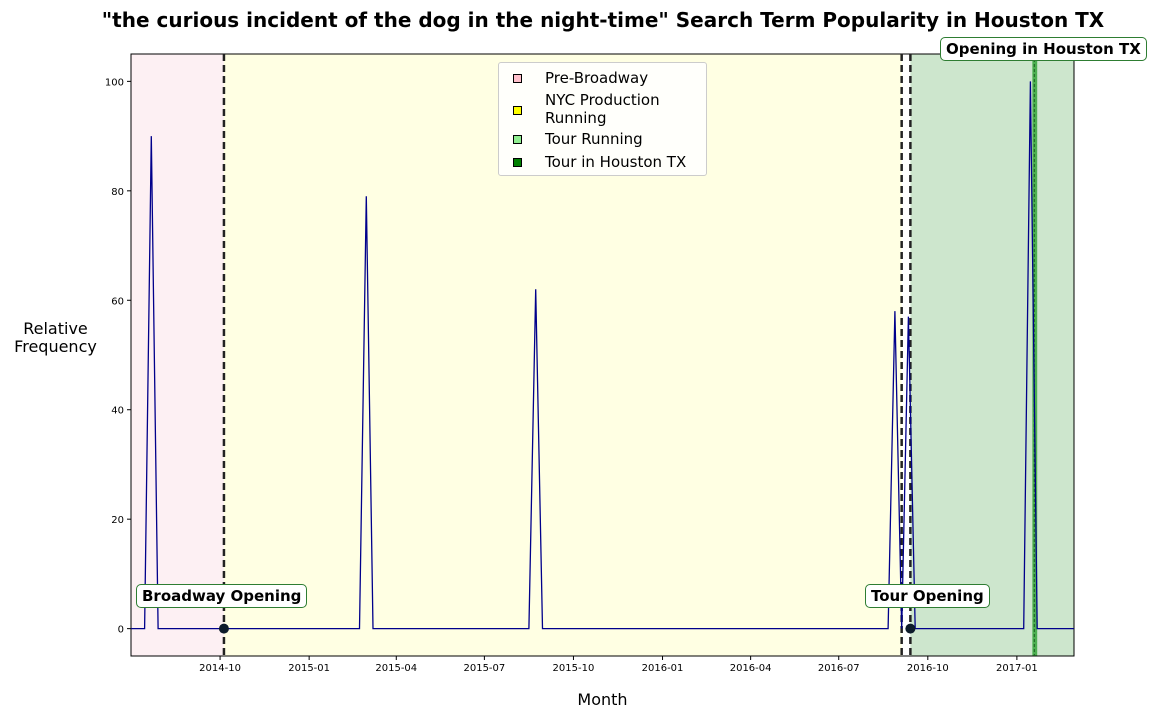 The width and height of the screenshot is (1152, 720). I want to click on legend-label: NYC Production Running, so click(602, 109).